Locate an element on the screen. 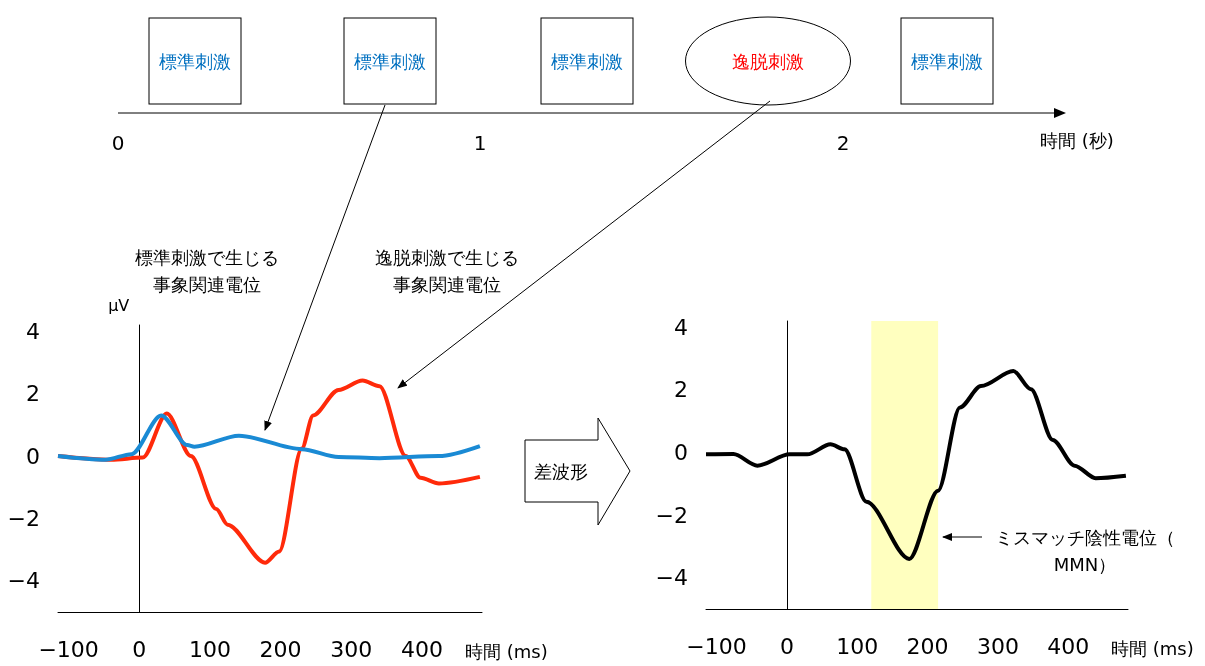  annotation: ミスマッチ陰性電位（MMN） is located at coordinates (1085, 551).